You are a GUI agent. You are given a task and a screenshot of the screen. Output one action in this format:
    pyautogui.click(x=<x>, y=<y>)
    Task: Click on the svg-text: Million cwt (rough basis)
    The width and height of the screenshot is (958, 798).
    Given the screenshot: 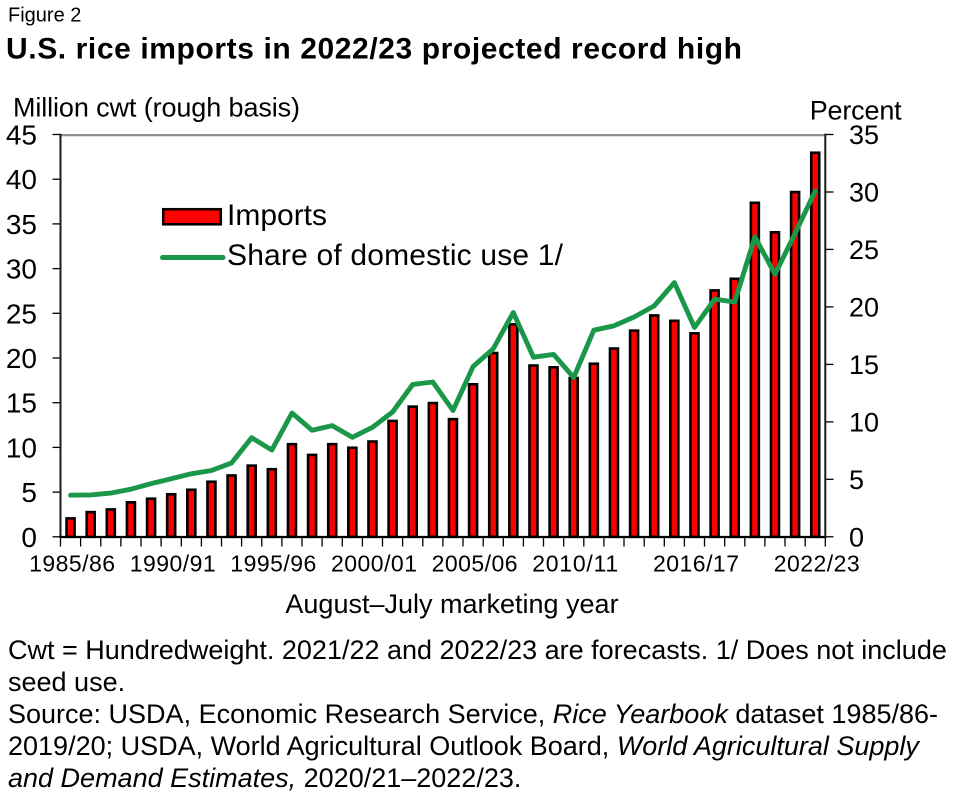 What is the action you would take?
    pyautogui.click(x=156, y=108)
    